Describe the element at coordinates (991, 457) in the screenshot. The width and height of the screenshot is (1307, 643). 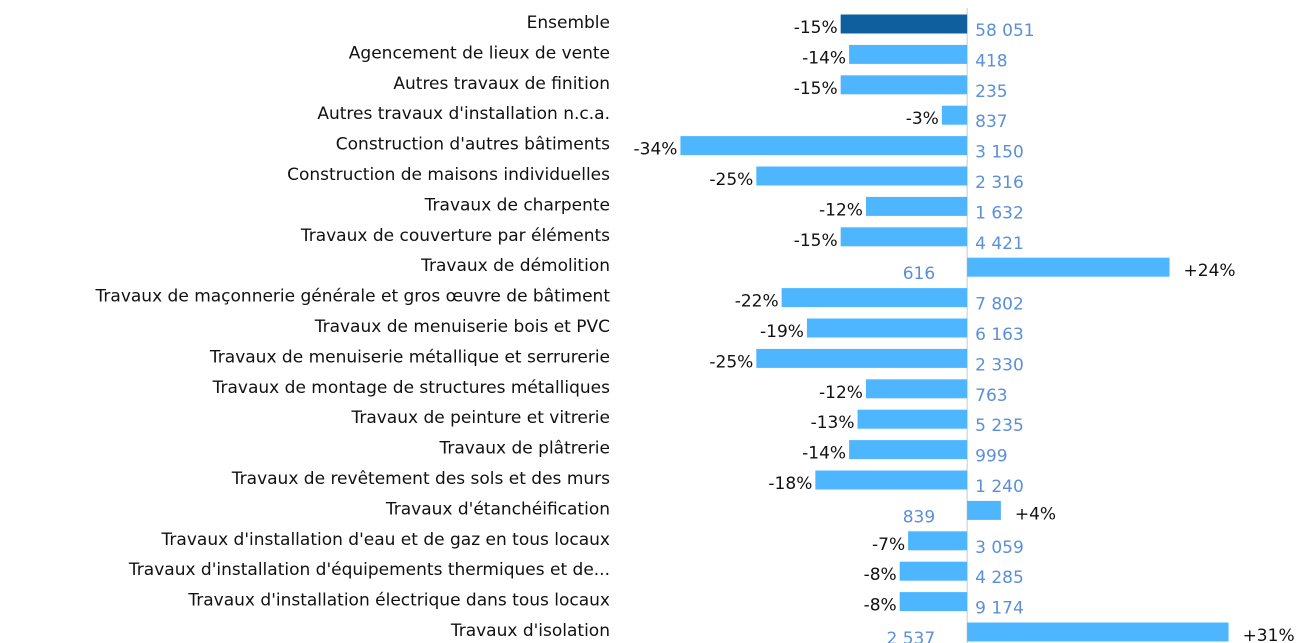
I see `count-label: 999` at that location.